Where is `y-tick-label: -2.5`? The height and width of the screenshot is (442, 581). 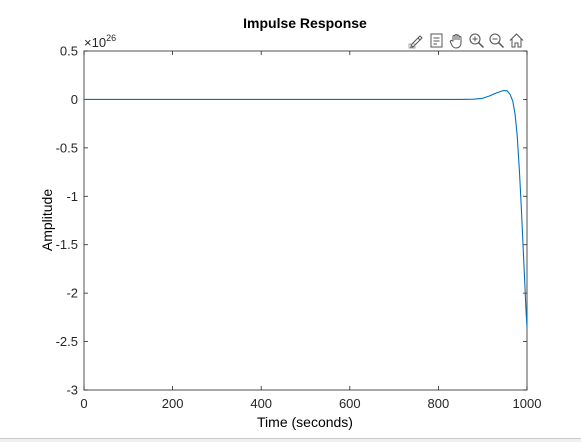 y-tick-label: -2.5 is located at coordinates (67, 341).